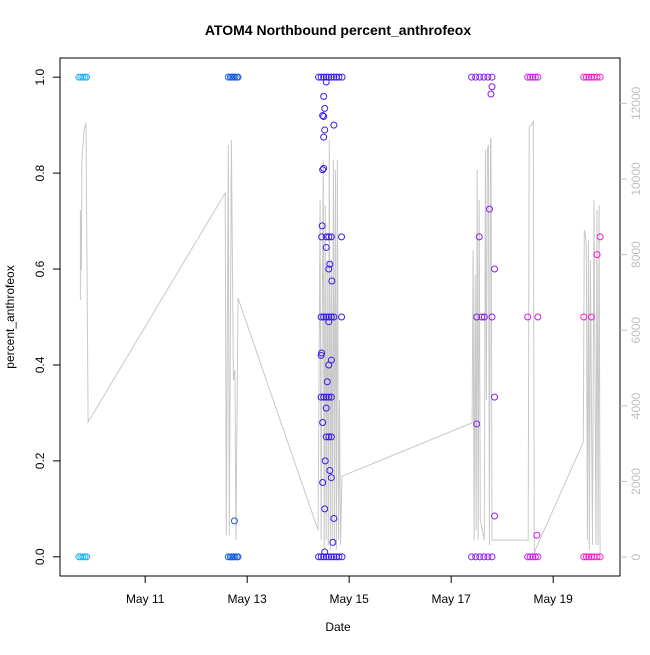  I want to click on y2-tick-label: 4000, so click(636, 405).